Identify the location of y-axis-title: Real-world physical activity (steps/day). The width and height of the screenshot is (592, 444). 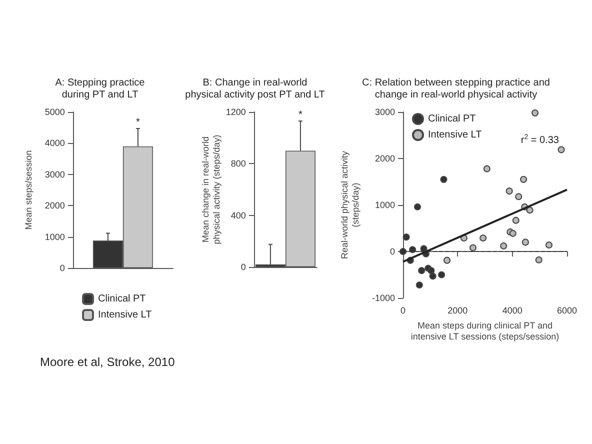
(350, 205).